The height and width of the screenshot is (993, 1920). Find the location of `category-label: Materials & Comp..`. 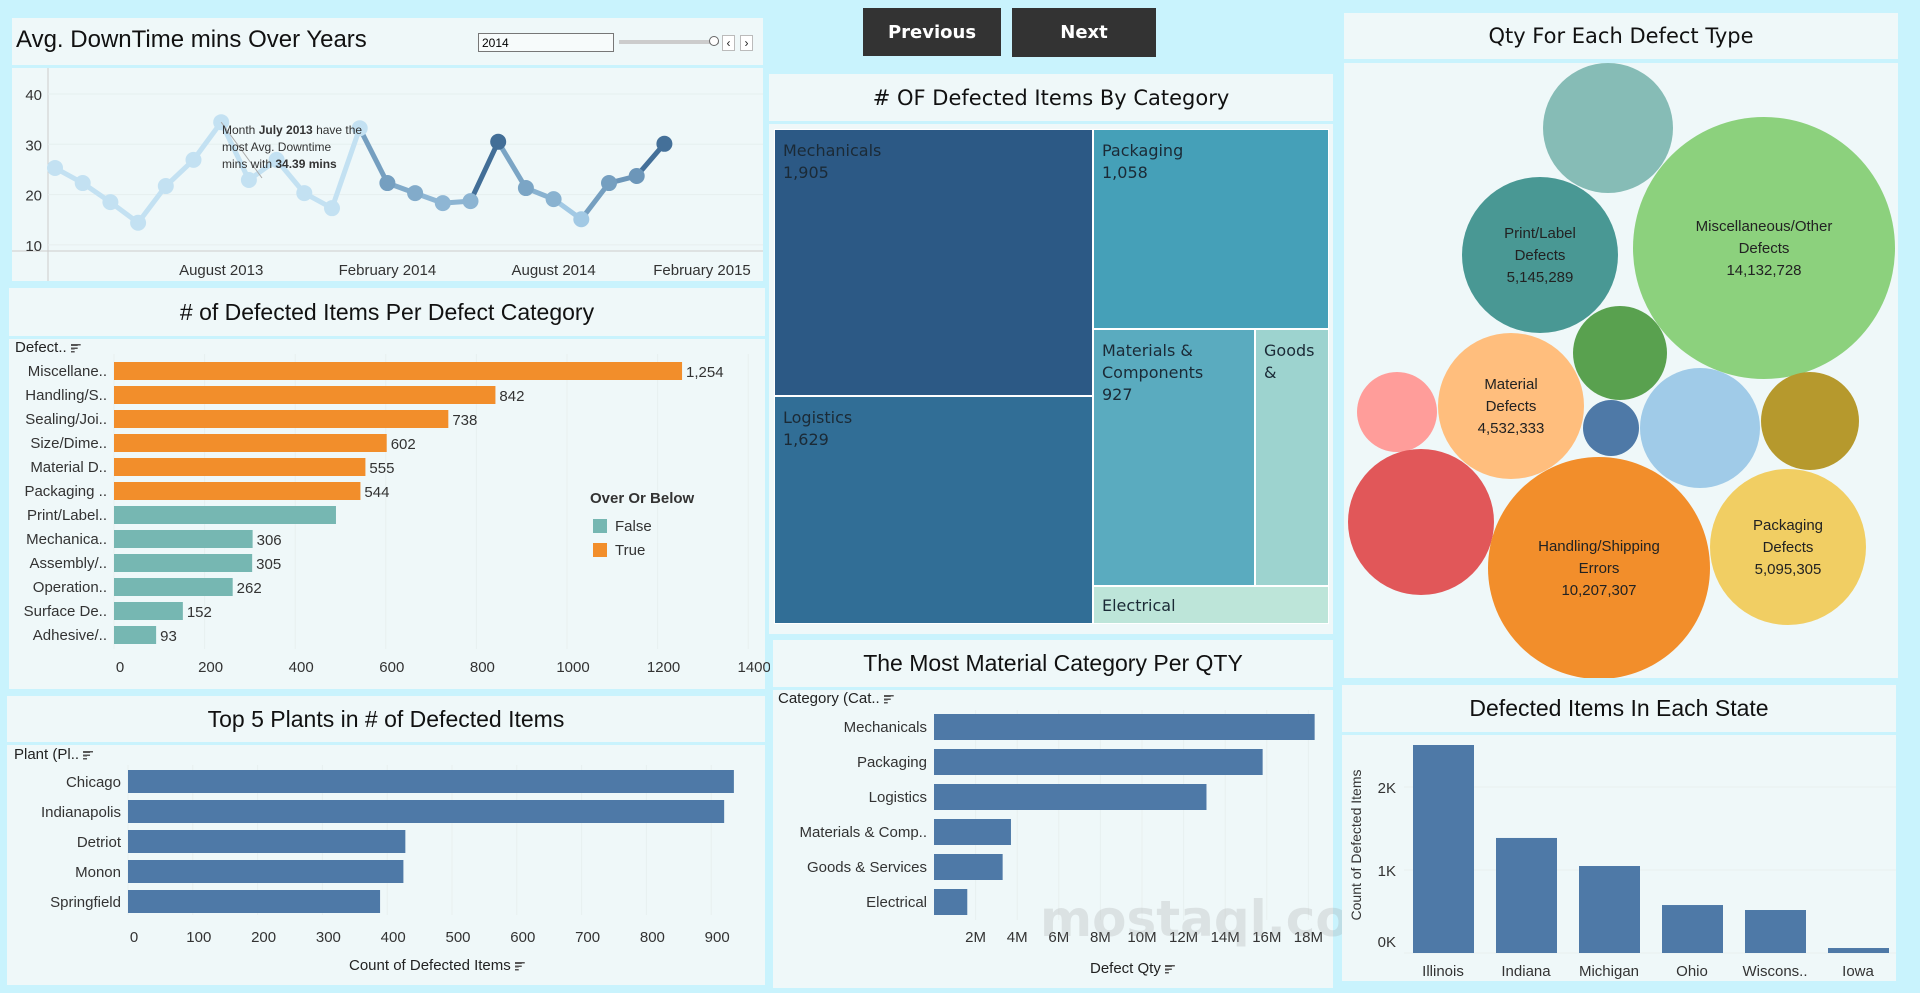

category-label: Materials & Comp.. is located at coordinates (863, 832).